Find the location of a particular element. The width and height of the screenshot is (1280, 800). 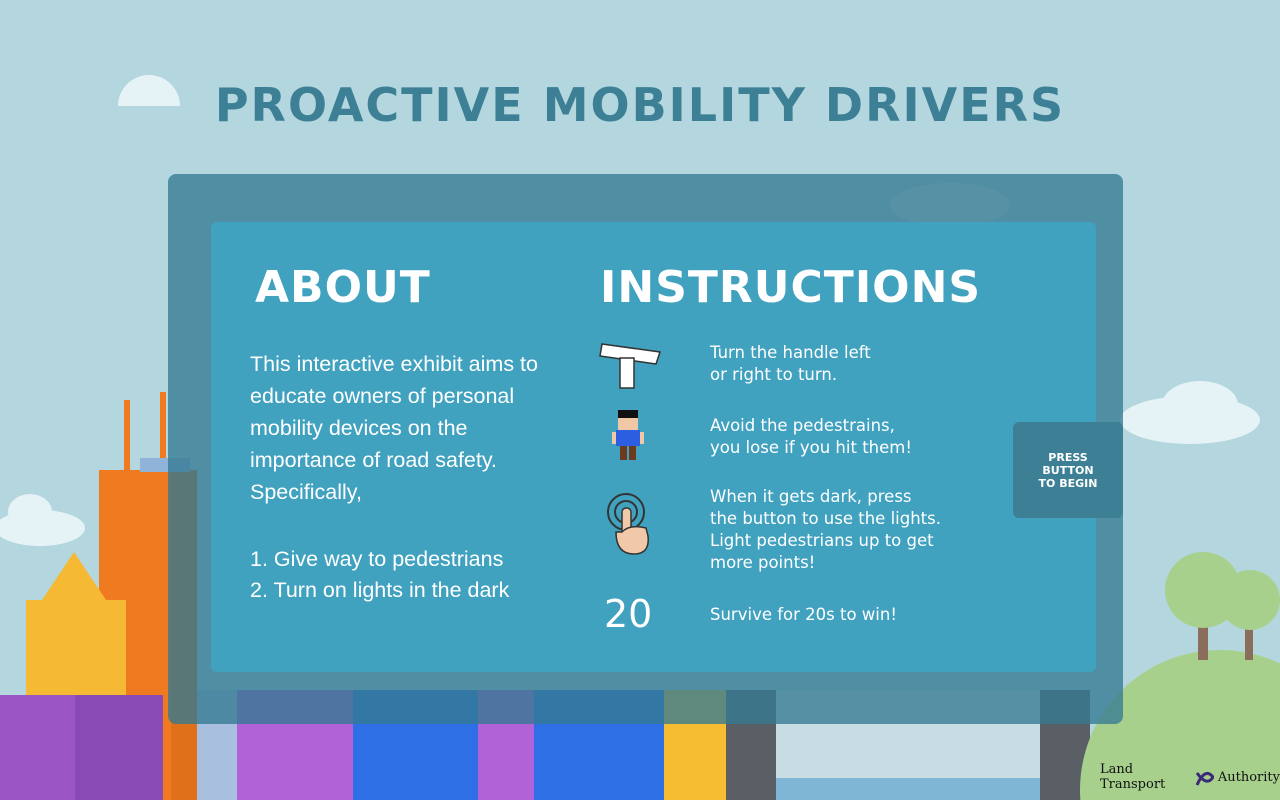

instruction-survive: Survive for 20s to win! is located at coordinates (803, 614).